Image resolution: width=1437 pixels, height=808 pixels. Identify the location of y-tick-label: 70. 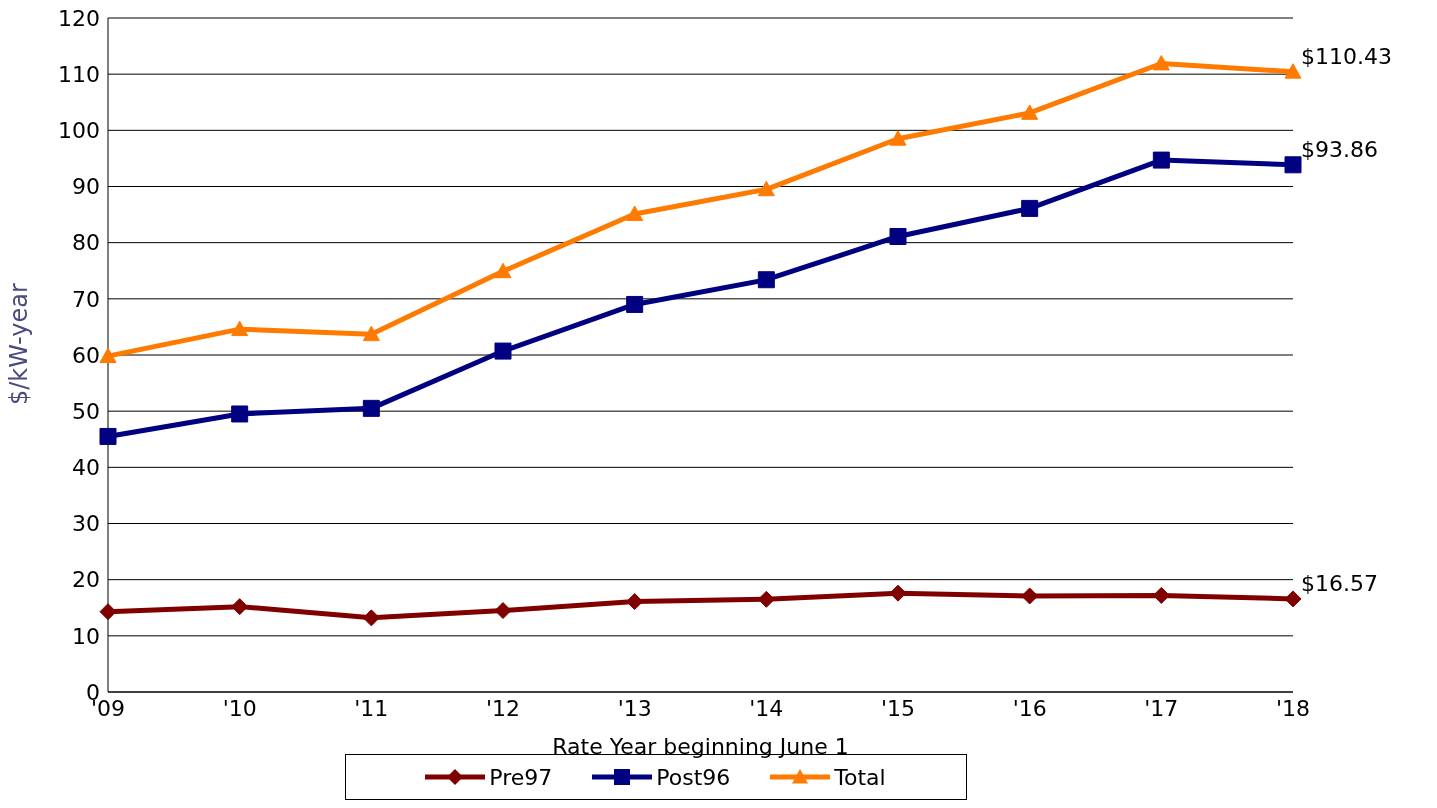
(86, 299).